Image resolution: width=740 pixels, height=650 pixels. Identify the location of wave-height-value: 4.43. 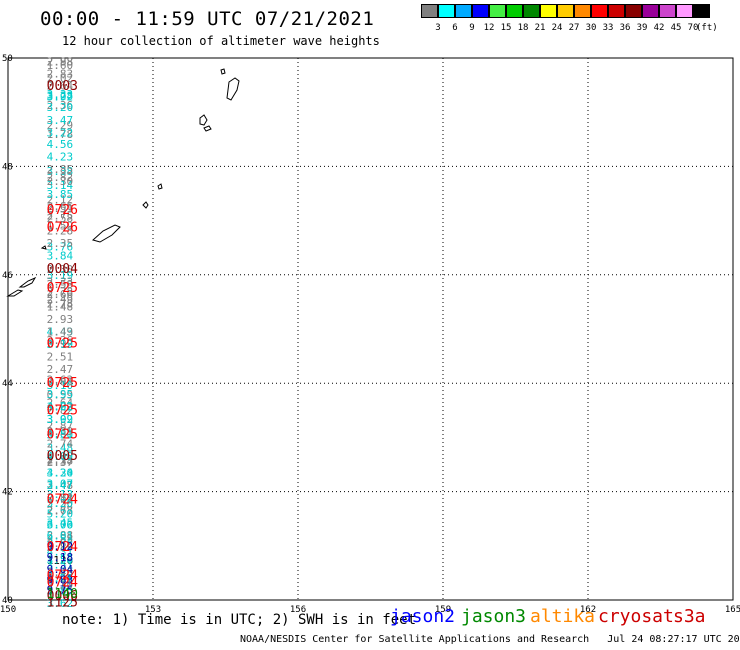
(60, 332).